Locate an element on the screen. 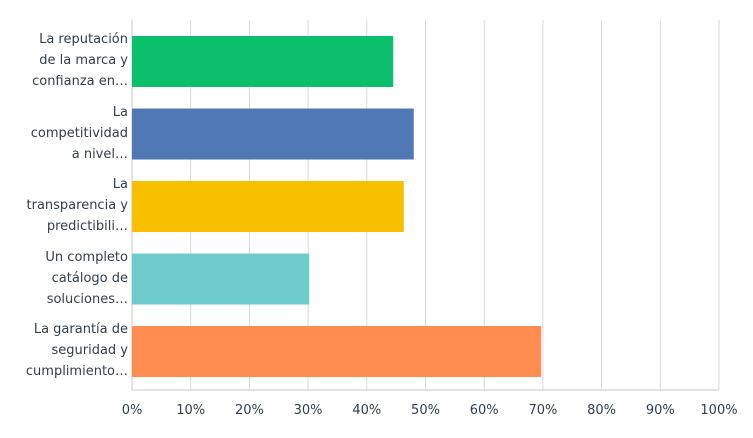 The image size is (753, 438). x-tick-label: 20% is located at coordinates (249, 410).